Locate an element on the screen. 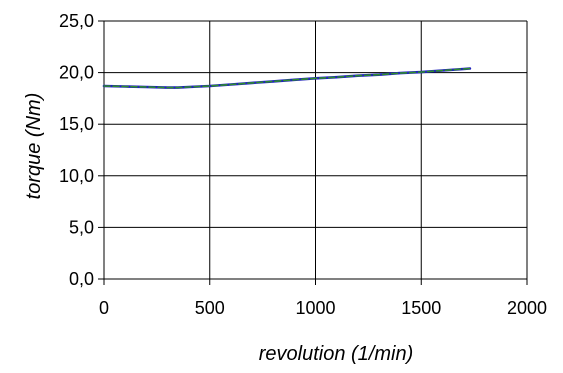 The height and width of the screenshot is (373, 563). x-tick-labels: 0 500 1000 1500 2000 is located at coordinates (323, 308).